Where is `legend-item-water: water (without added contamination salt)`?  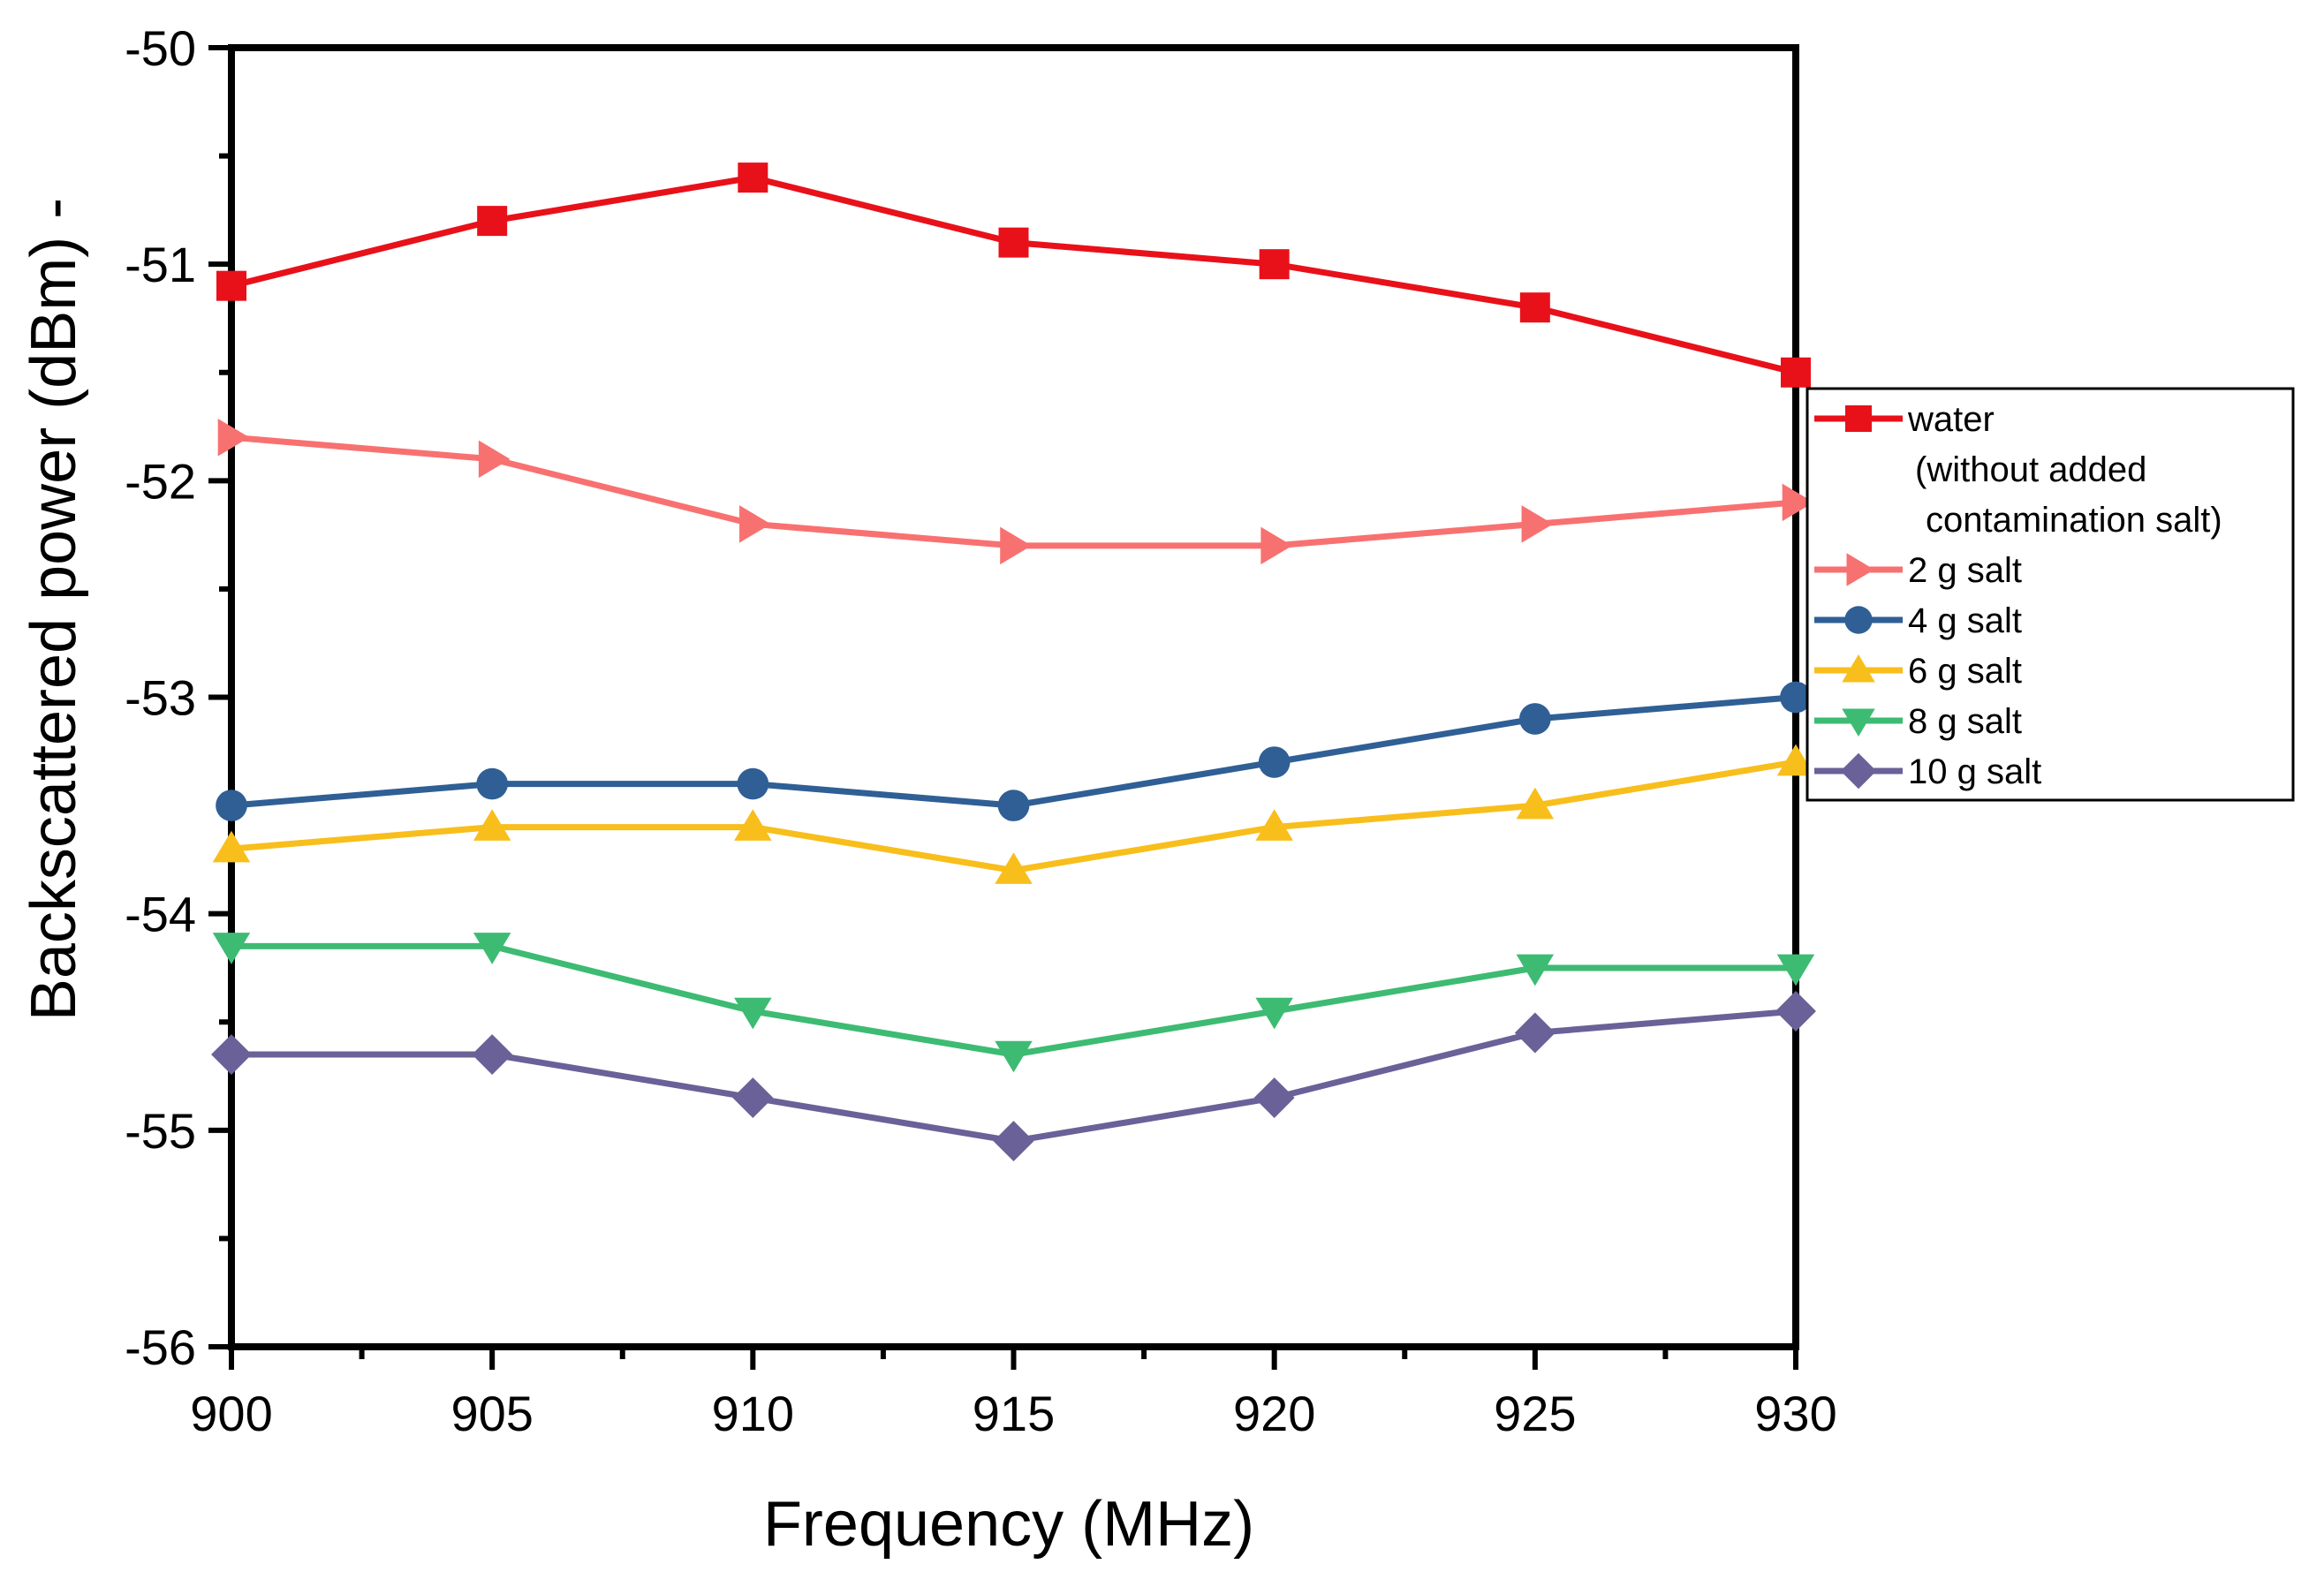 legend-item-water: water (without added contamination salt) is located at coordinates (2018, 470).